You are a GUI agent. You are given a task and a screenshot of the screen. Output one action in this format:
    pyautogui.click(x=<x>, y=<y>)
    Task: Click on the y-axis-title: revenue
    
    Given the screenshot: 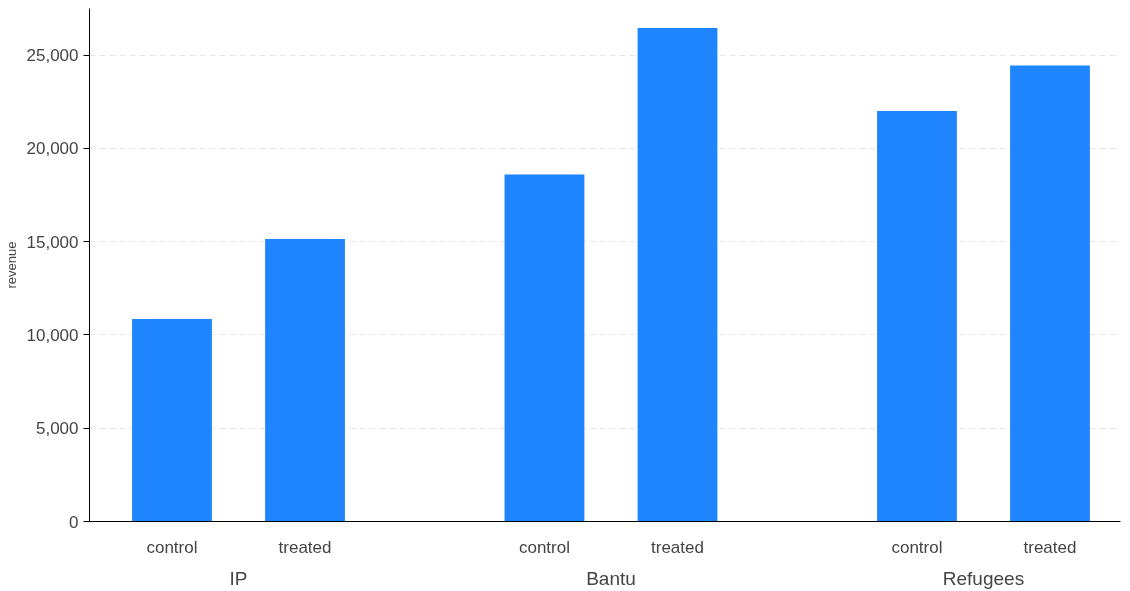 What is the action you would take?
    pyautogui.click(x=11, y=265)
    